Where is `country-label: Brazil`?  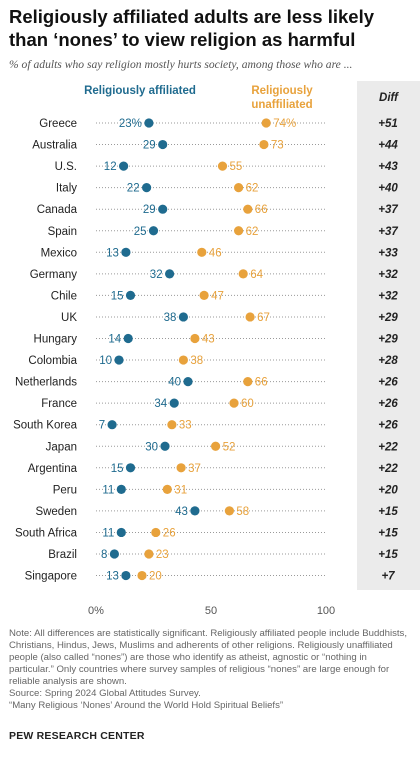 country-label: Brazil is located at coordinates (62, 555).